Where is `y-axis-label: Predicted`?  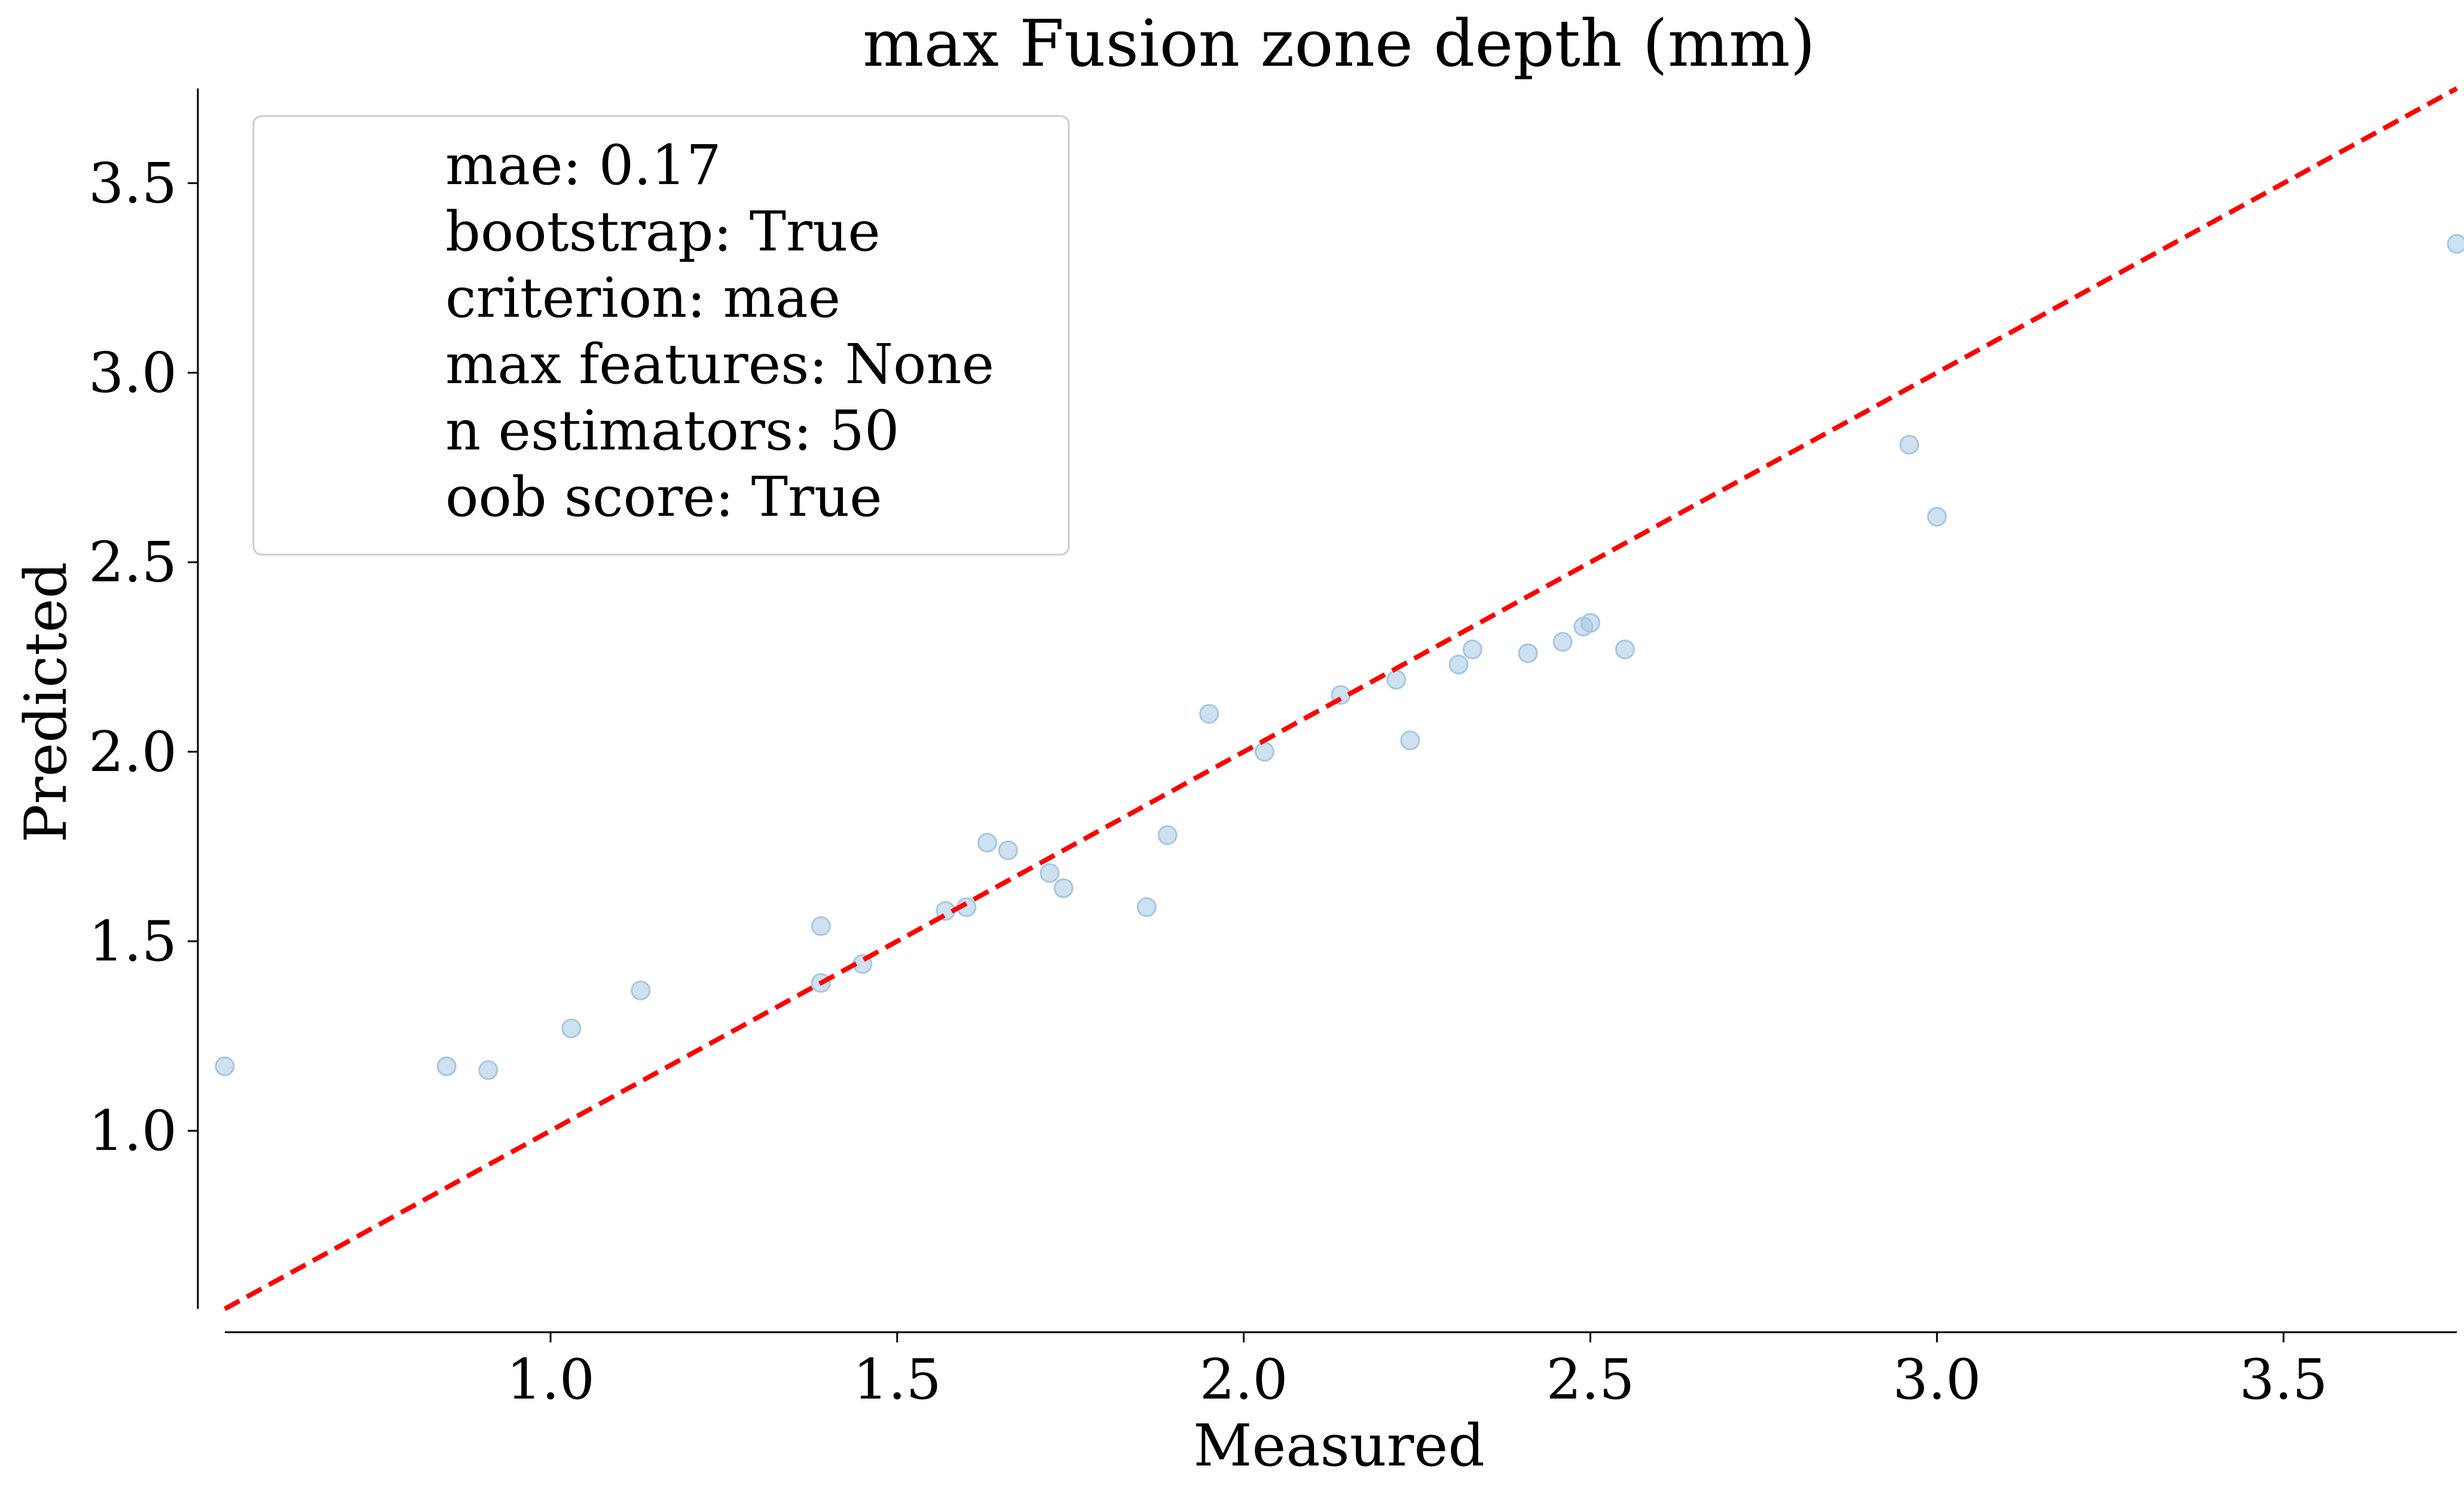
y-axis-label: Predicted is located at coordinates (46, 702).